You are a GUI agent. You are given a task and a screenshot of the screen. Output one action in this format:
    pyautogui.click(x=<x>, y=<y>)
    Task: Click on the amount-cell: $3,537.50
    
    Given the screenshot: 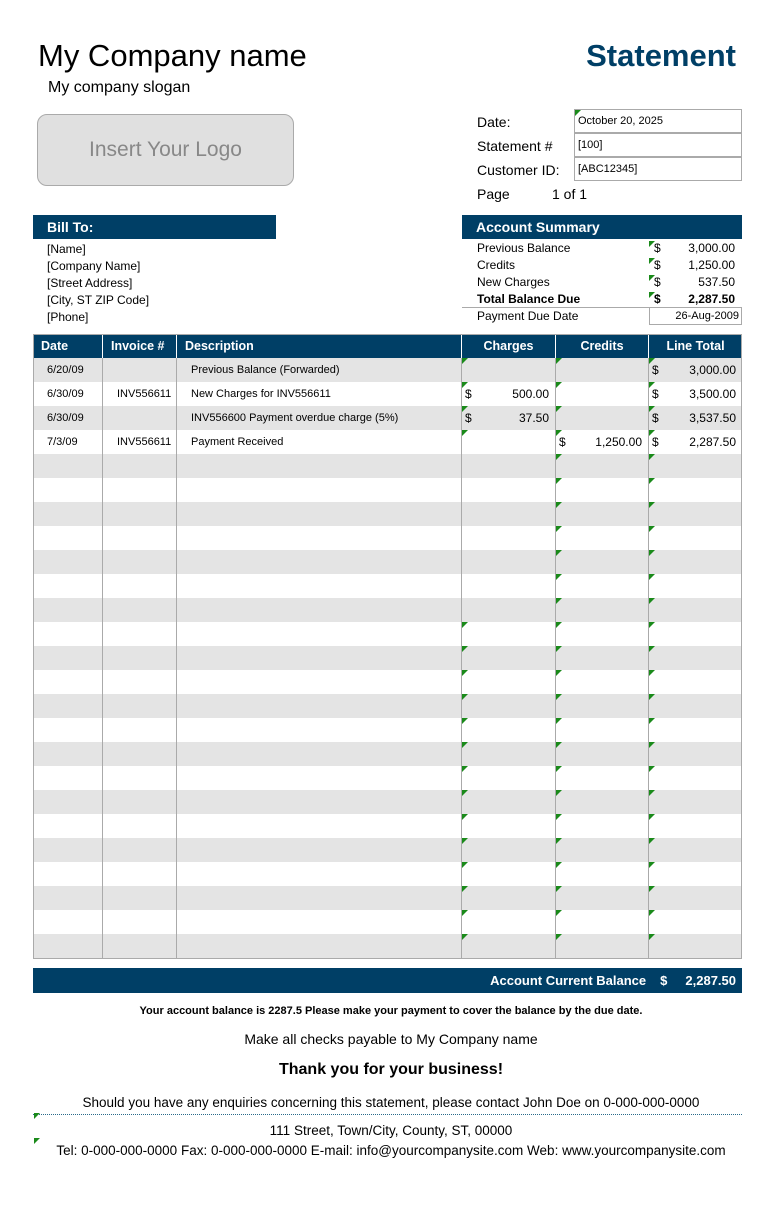 What is the action you would take?
    pyautogui.click(x=695, y=418)
    